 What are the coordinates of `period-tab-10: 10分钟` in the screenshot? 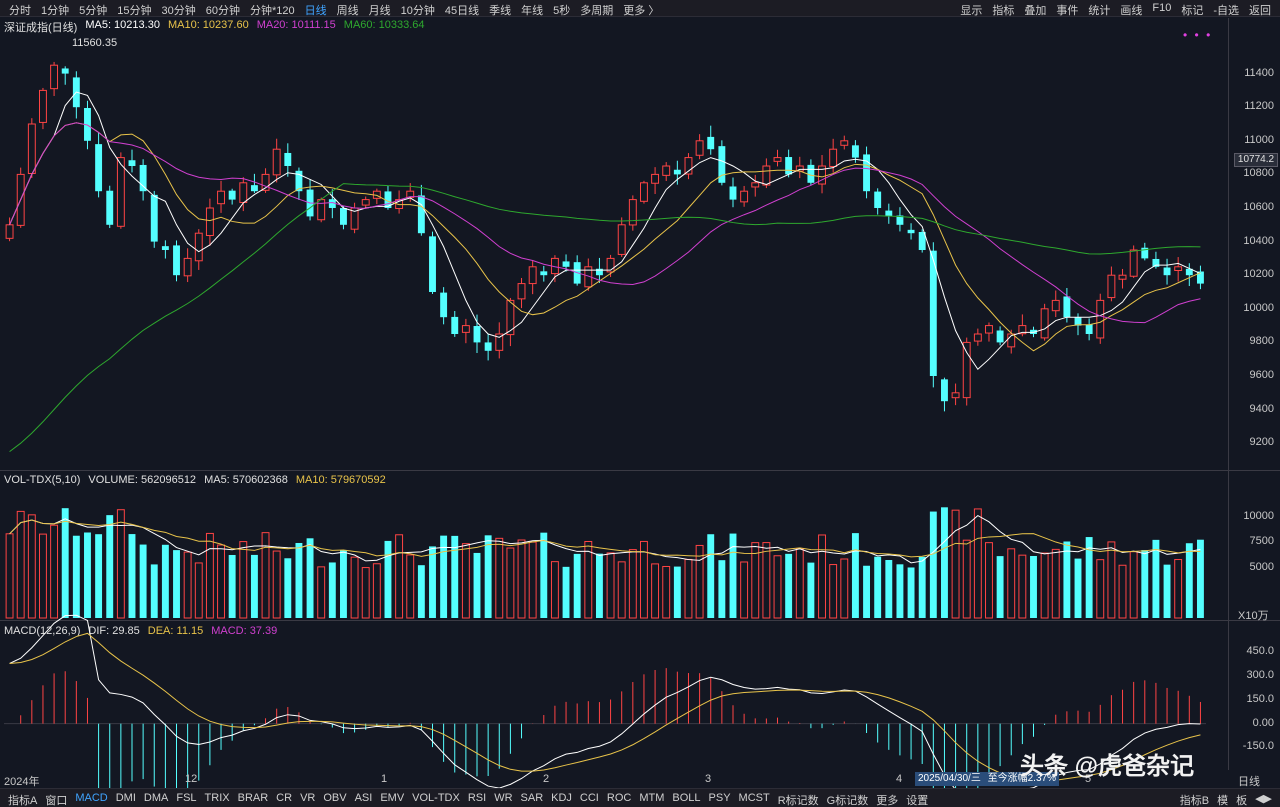 It's located at (417, 11).